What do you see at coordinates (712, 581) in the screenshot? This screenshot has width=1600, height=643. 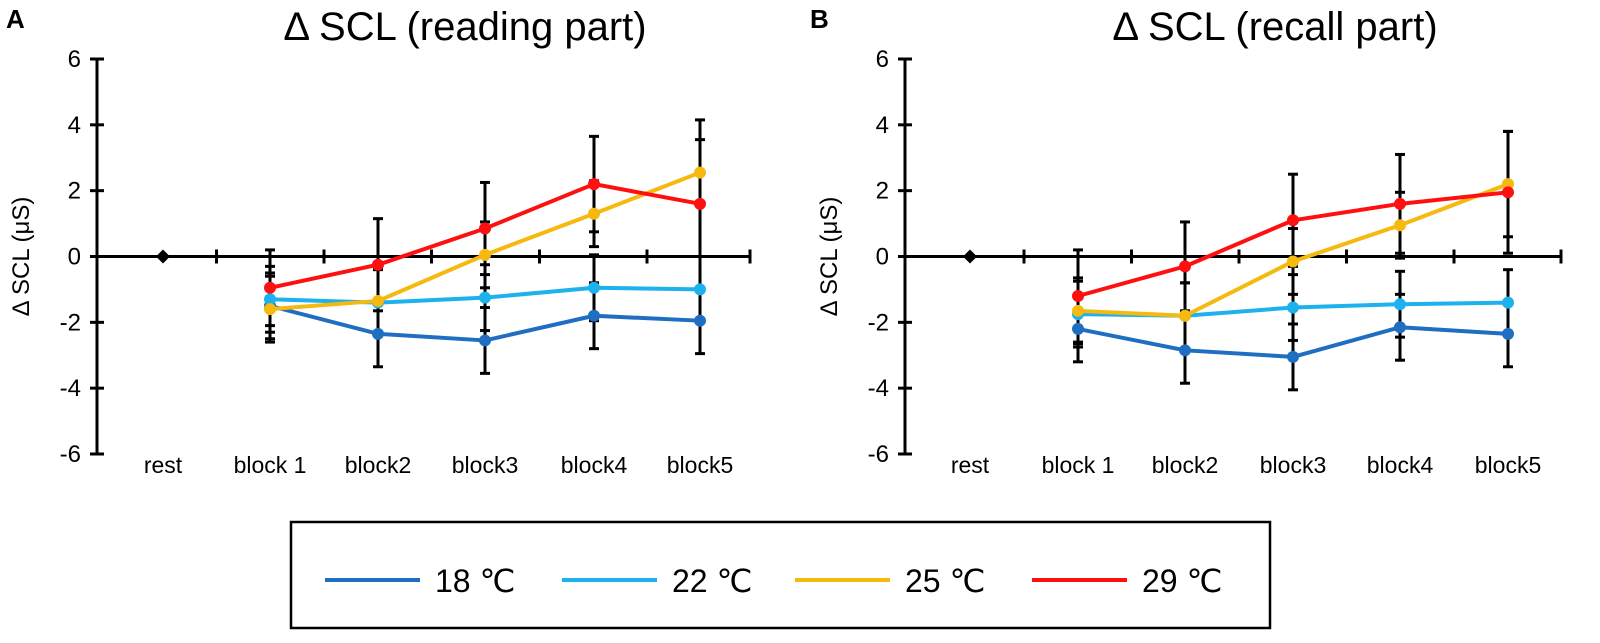 I see `legend-label: 22 ℃` at bounding box center [712, 581].